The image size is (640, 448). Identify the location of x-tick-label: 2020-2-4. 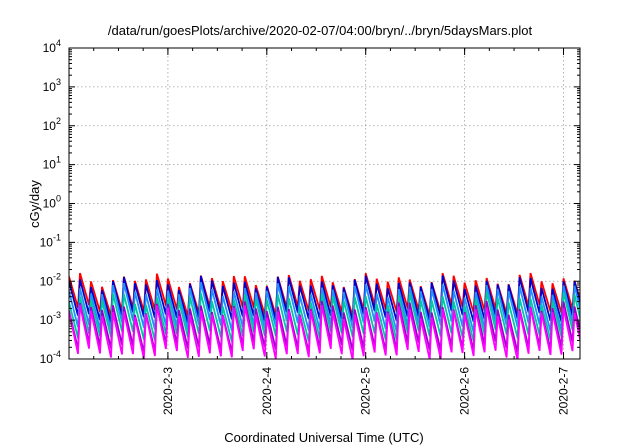
(267, 391).